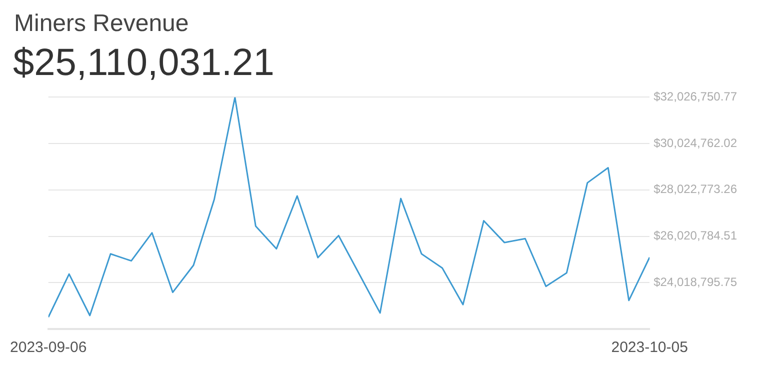  I want to click on chart-subtitle: $25,110,031.21, so click(143, 63).